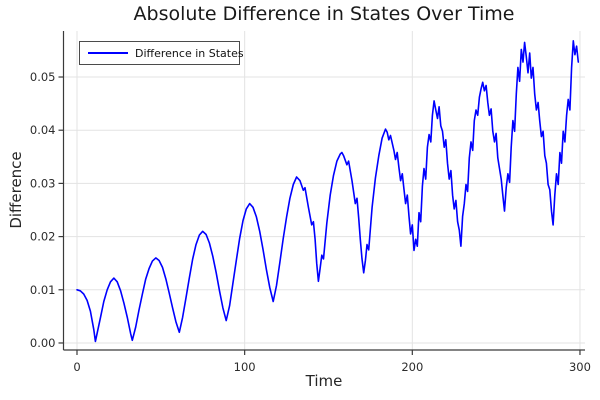  I want to click on x-tick-label: 0, so click(76, 367).